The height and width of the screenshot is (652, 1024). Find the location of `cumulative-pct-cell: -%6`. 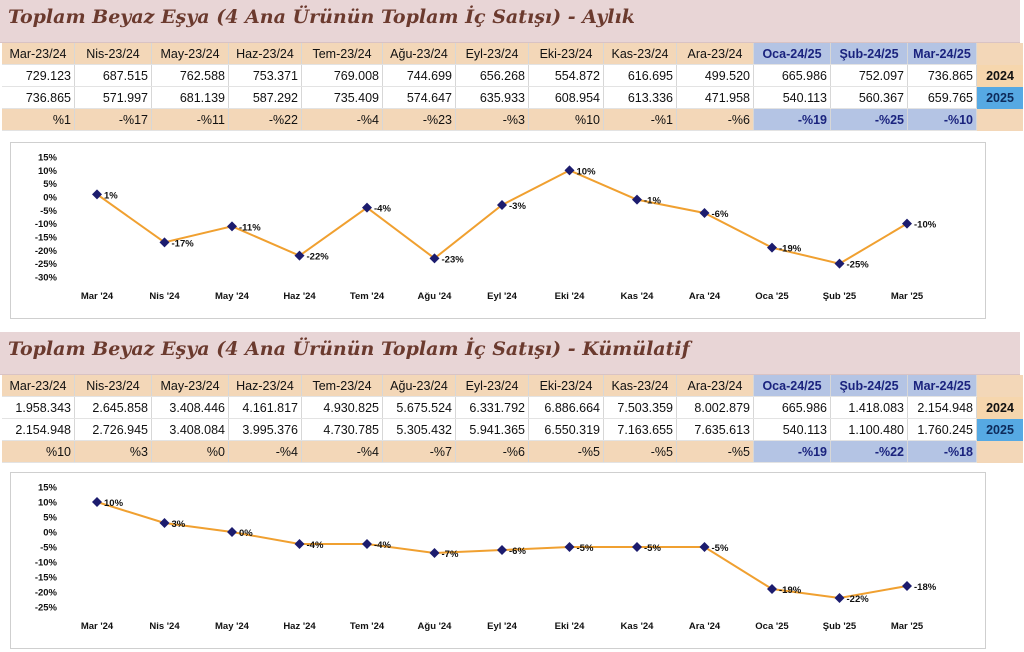

cumulative-pct-cell: -%6 is located at coordinates (492, 451).